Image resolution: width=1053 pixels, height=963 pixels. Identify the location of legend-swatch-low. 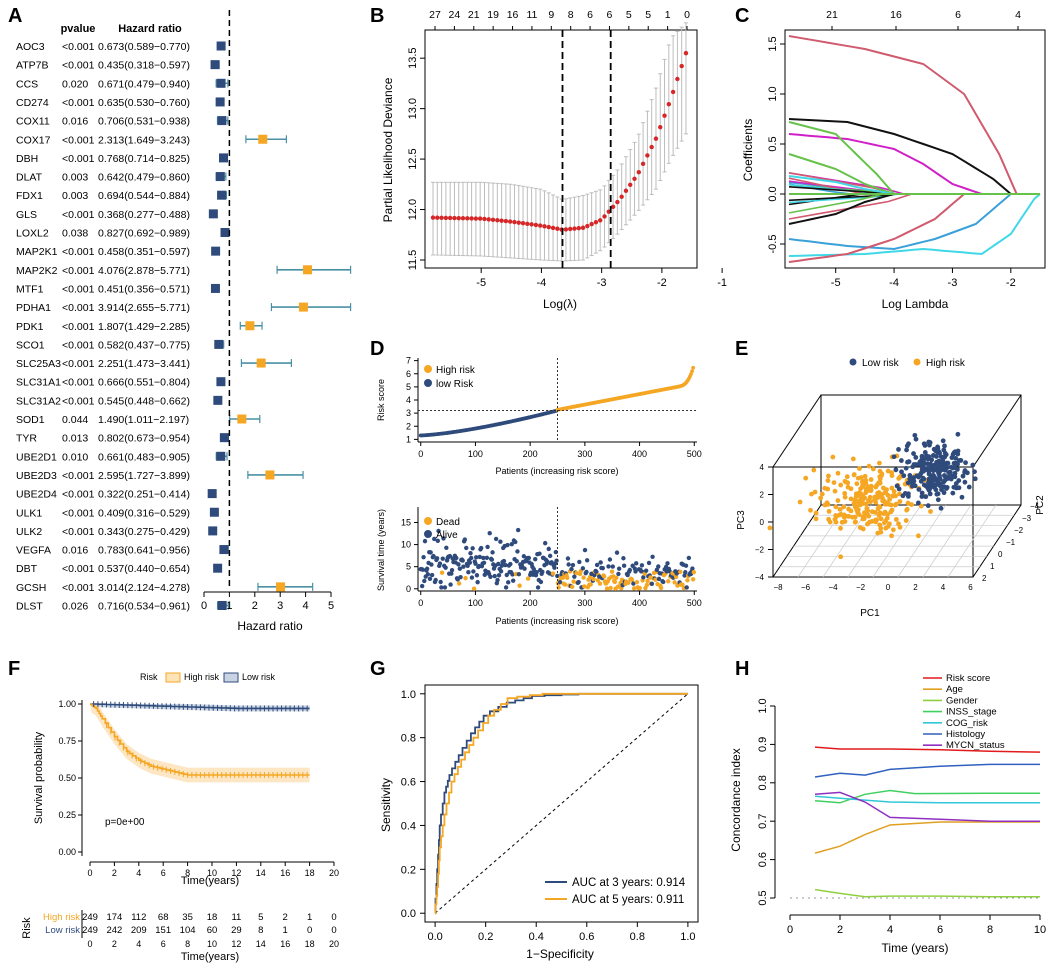
(853, 362).